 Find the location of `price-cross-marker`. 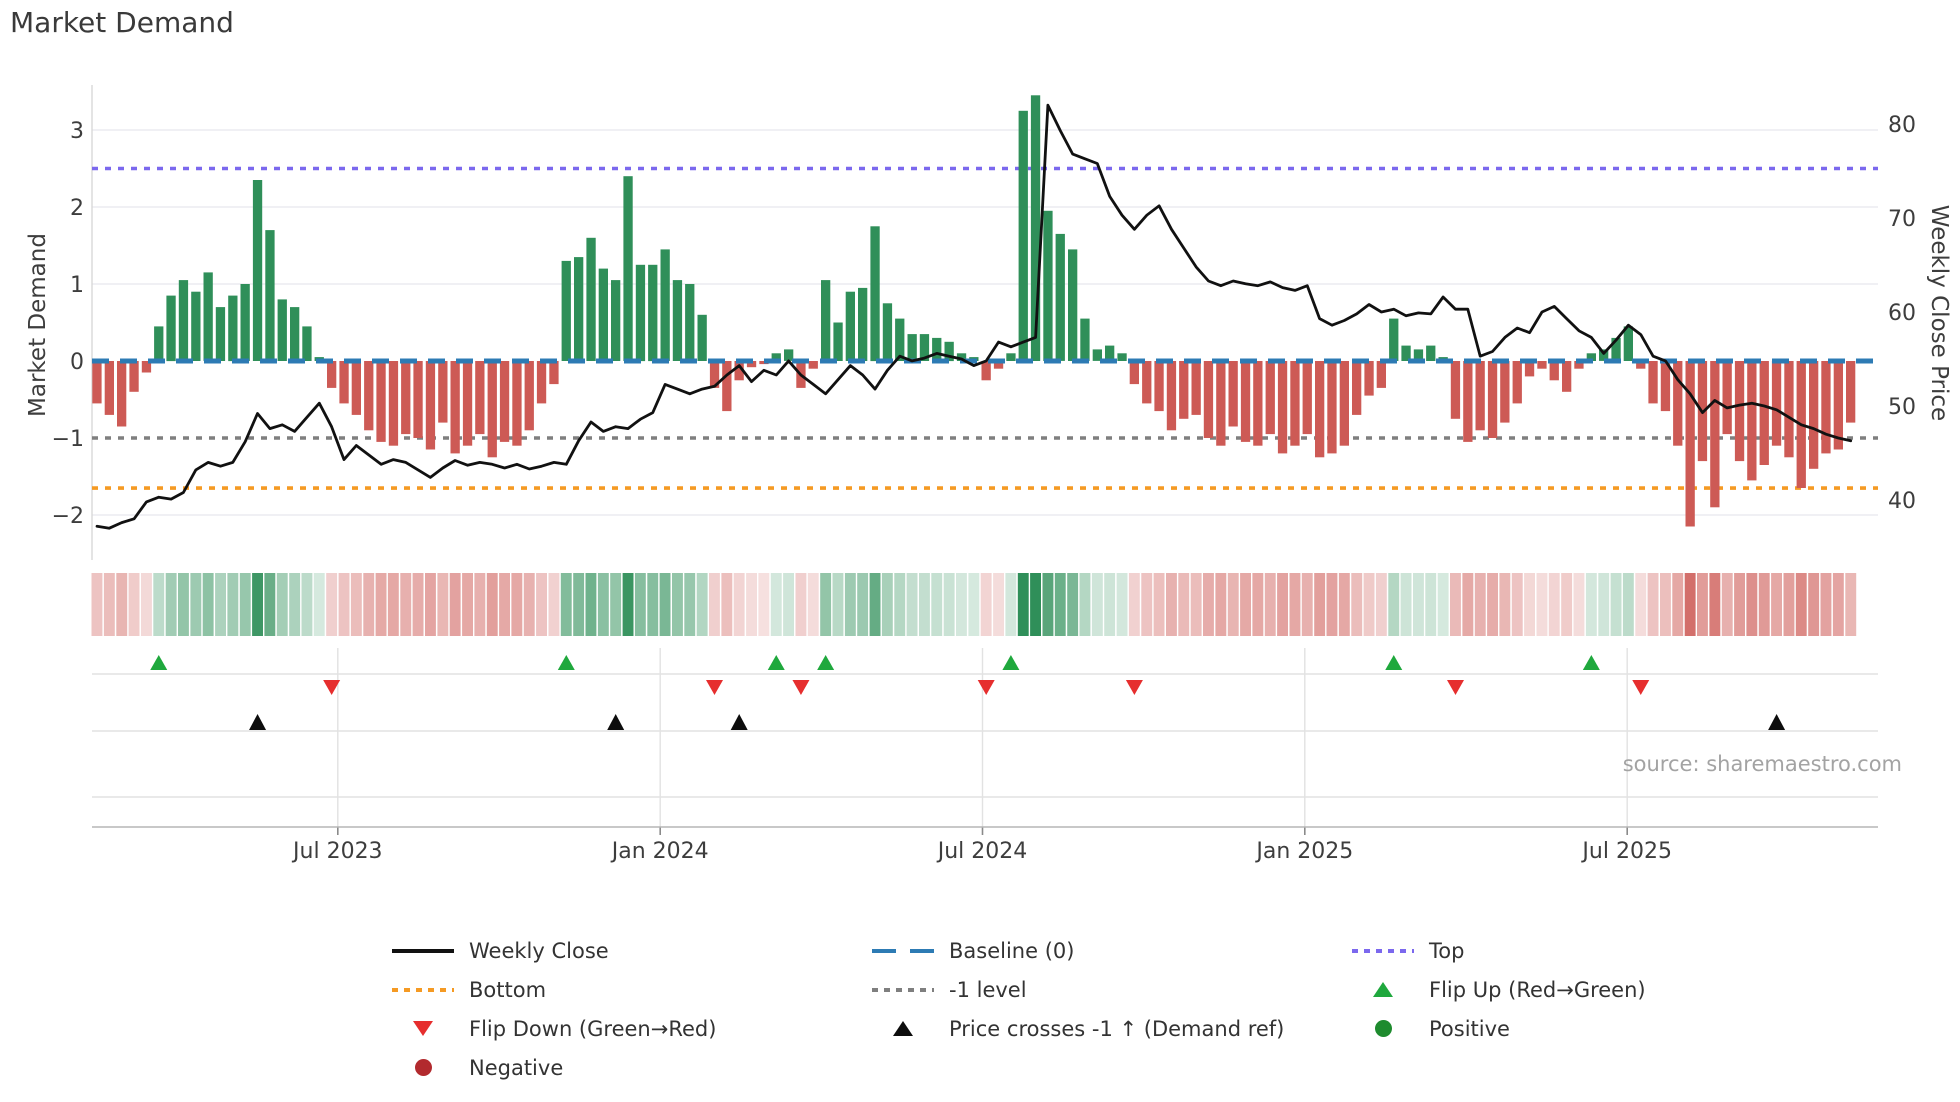

price-cross-marker is located at coordinates (258, 722).